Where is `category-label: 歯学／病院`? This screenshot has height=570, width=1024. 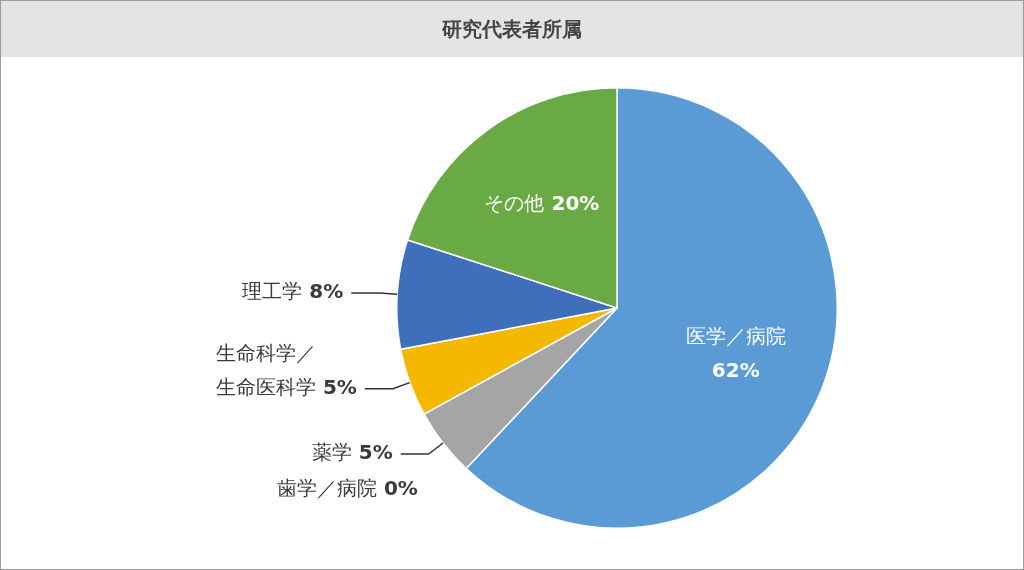
category-label: 歯学／病院 is located at coordinates (326, 488).